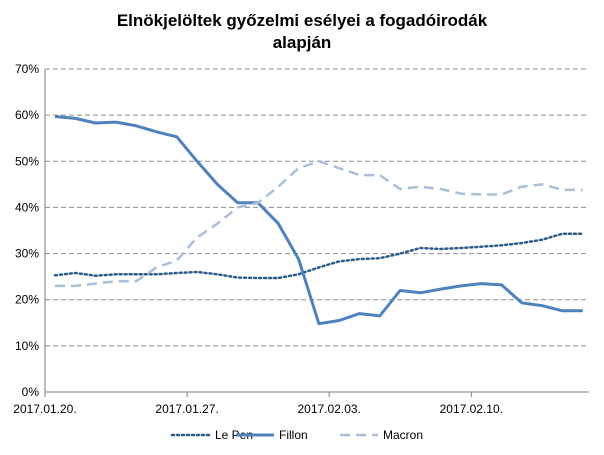 Image resolution: width=604 pixels, height=455 pixels. What do you see at coordinates (328, 409) in the screenshot?
I see `x-tick-label: 2017.02.03.` at bounding box center [328, 409].